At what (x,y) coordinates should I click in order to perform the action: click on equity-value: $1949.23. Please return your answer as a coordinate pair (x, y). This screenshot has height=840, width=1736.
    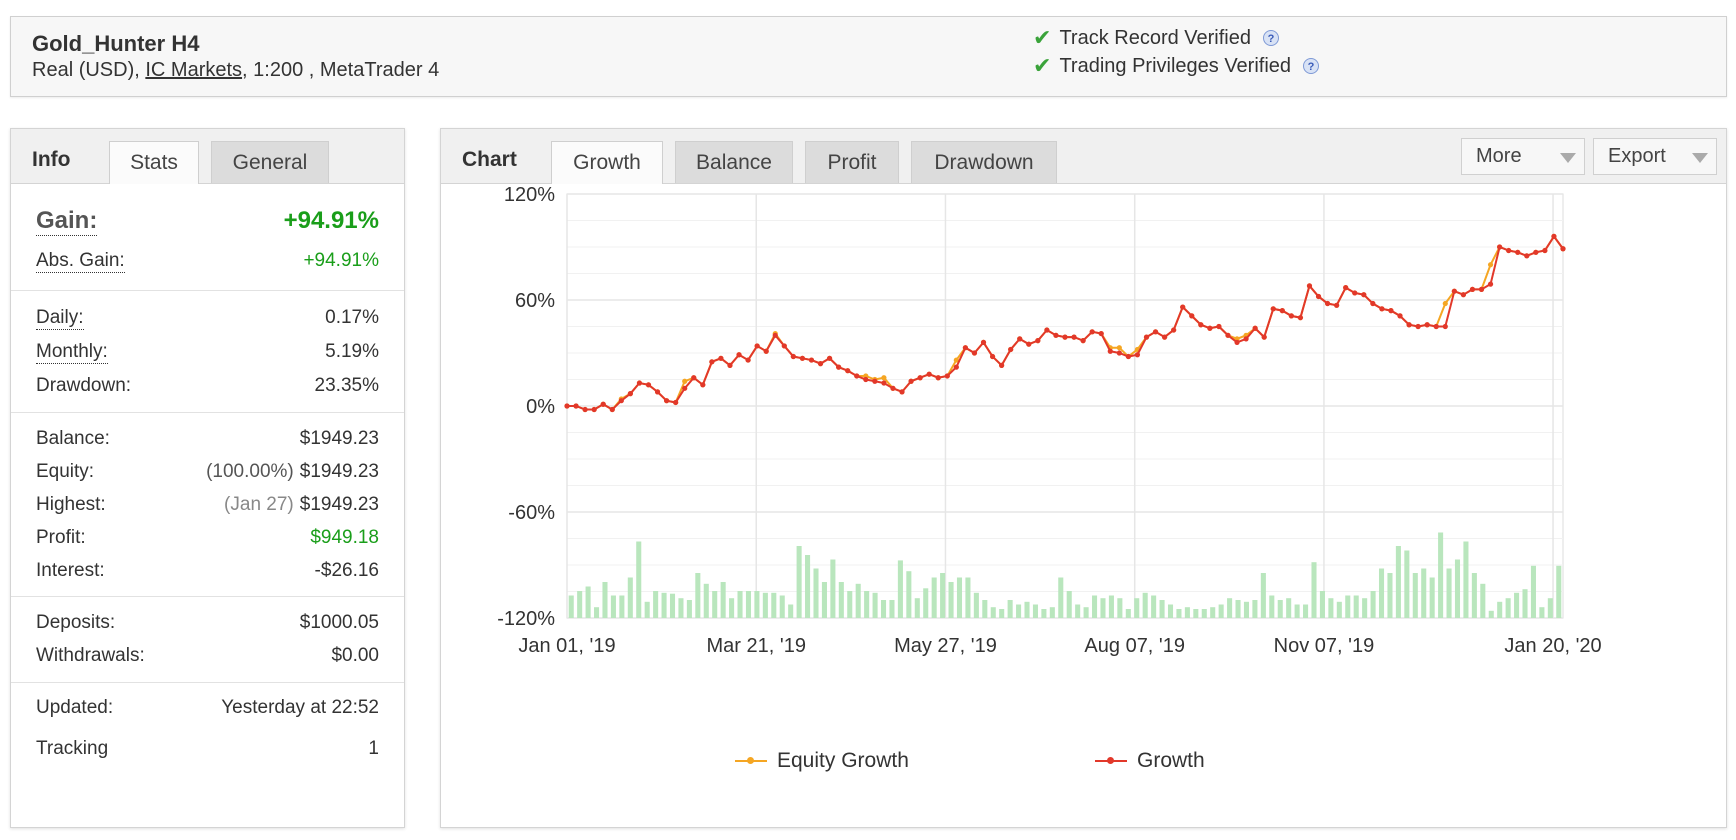
    Looking at the image, I should click on (339, 471).